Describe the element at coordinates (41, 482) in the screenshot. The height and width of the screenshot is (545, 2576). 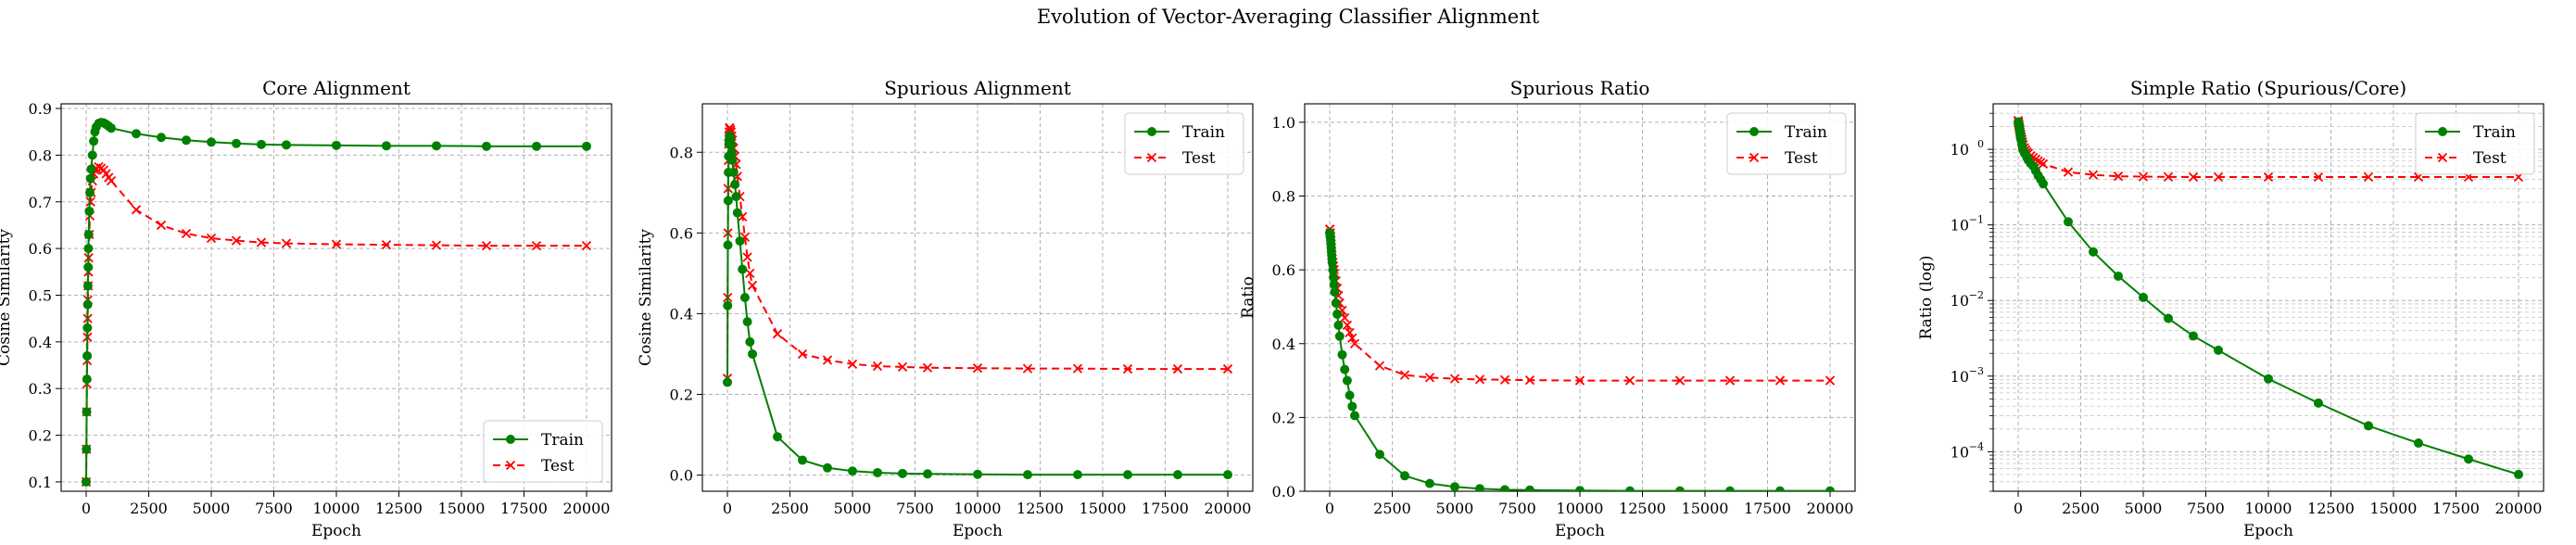
I see `y-tick-label: 0.1` at that location.